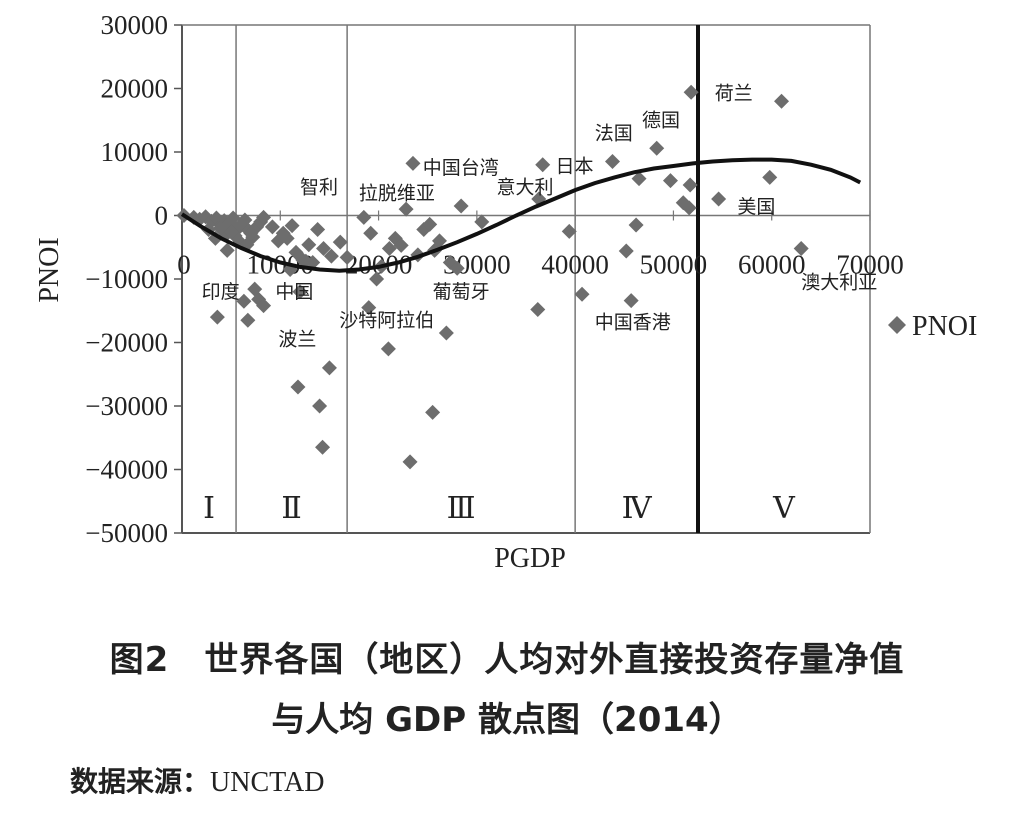  Describe the element at coordinates (291, 508) in the screenshot. I see `region-label: Ⅱ` at that location.